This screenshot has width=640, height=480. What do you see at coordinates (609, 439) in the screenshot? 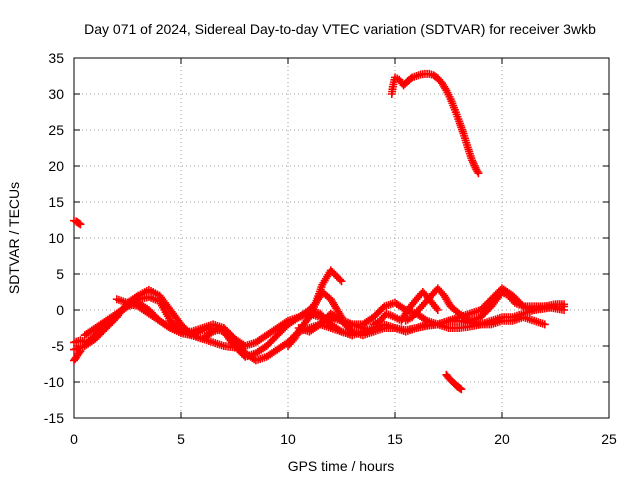
I see `x-tick-label: 25` at bounding box center [609, 439].